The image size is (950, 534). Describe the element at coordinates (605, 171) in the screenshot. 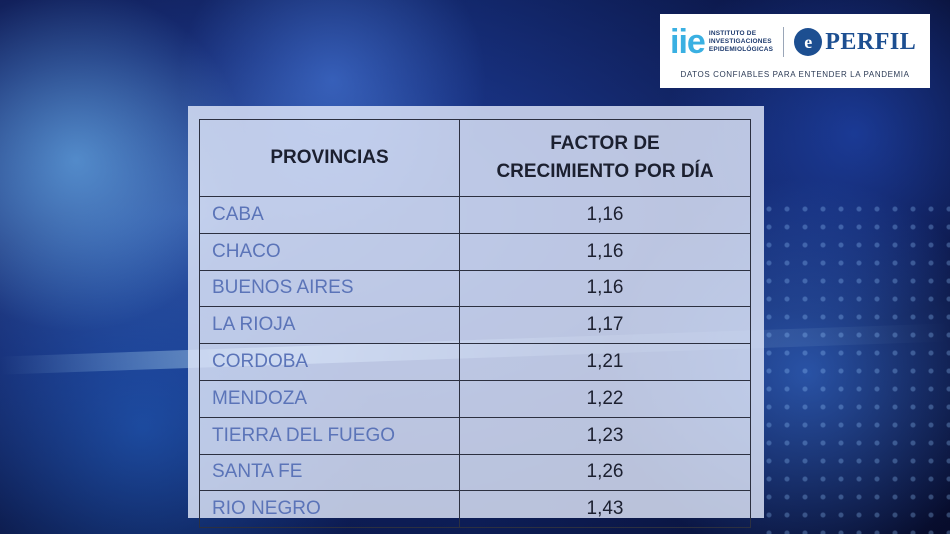

I see `header-growth-factor-line2: CRECIMIENTO POR DÍA` at that location.